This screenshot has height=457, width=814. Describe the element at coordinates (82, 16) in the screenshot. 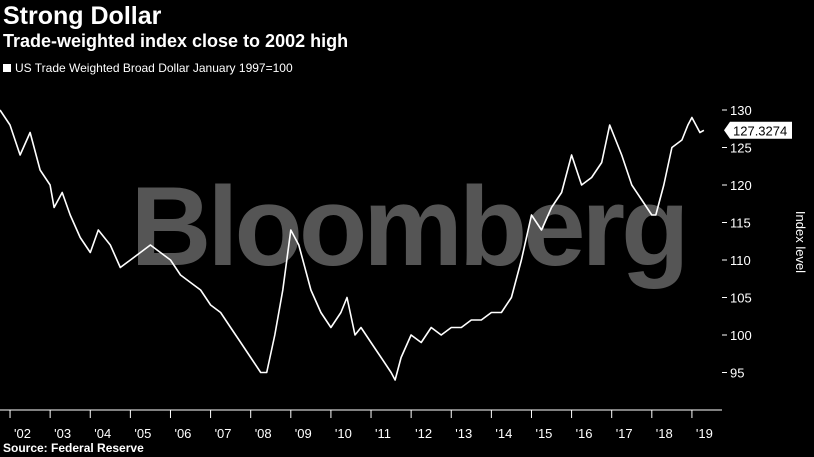

I see `chart-title: Strong Dollar` at that location.